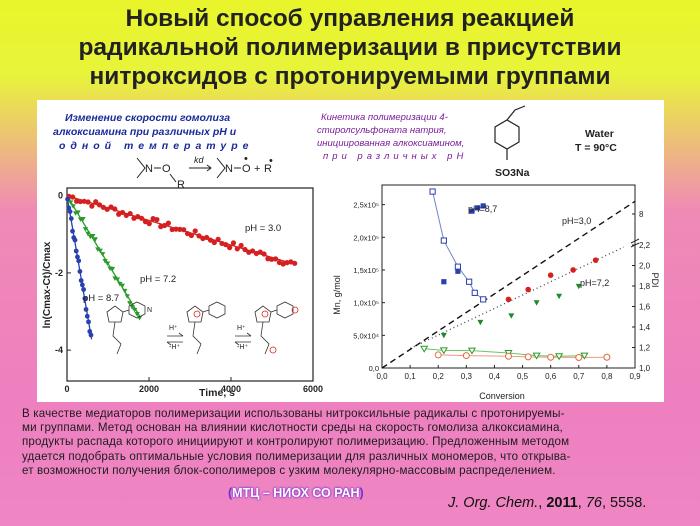 The height and width of the screenshot is (526, 700). What do you see at coordinates (502, 396) in the screenshot?
I see `right-x-axis-label: Conversion` at bounding box center [502, 396].